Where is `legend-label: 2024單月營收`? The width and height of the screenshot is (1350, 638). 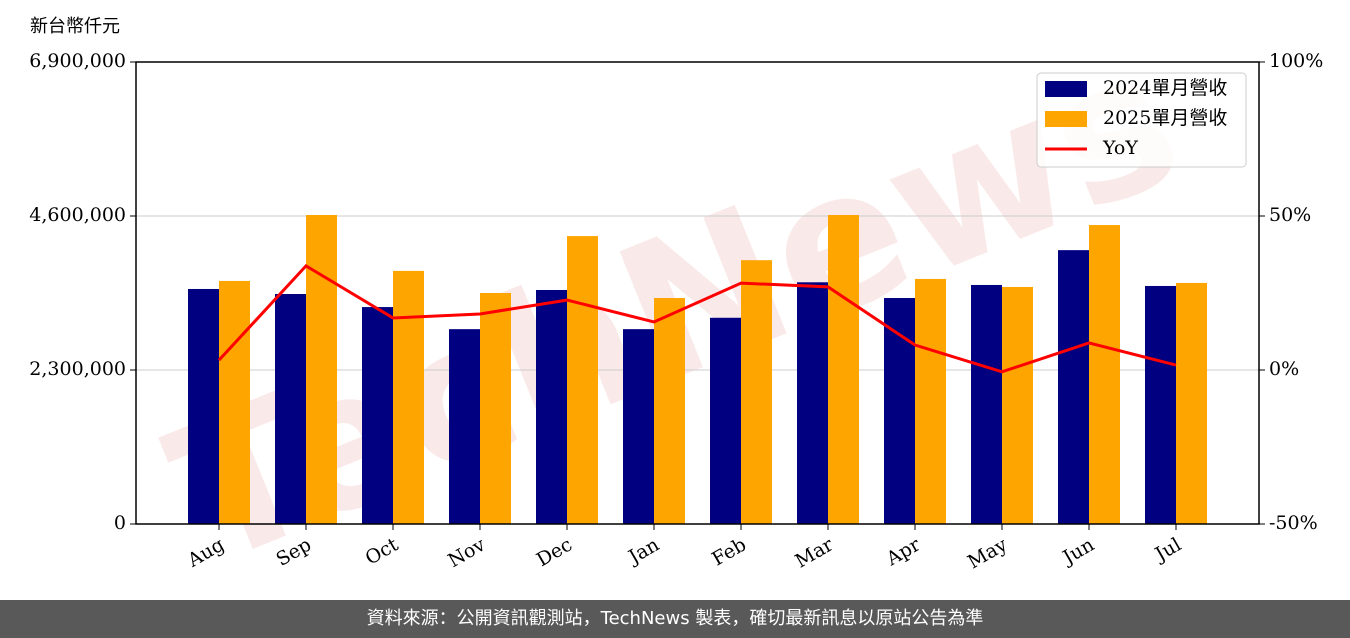
legend-label: 2024單月營收 is located at coordinates (1165, 88).